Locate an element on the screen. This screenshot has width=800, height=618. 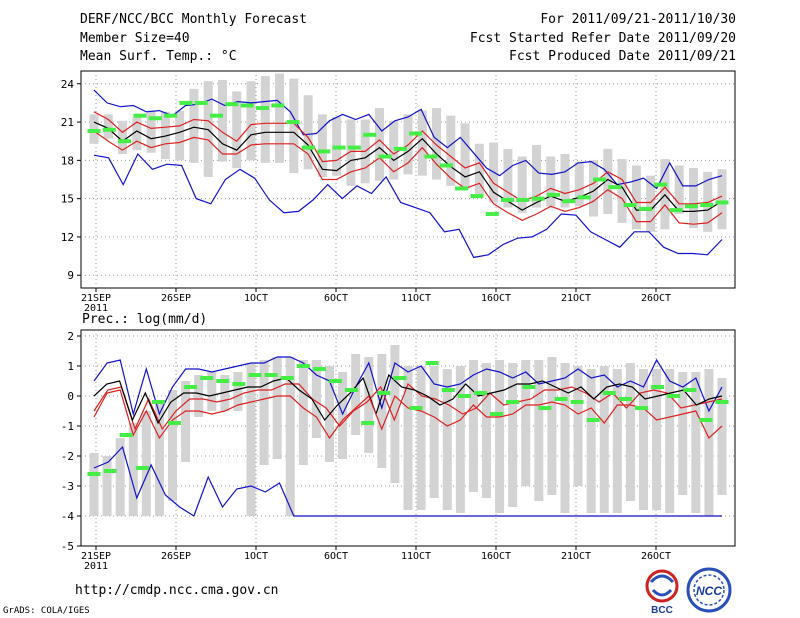
prec-mean-std-line is located at coordinates (408, 414).